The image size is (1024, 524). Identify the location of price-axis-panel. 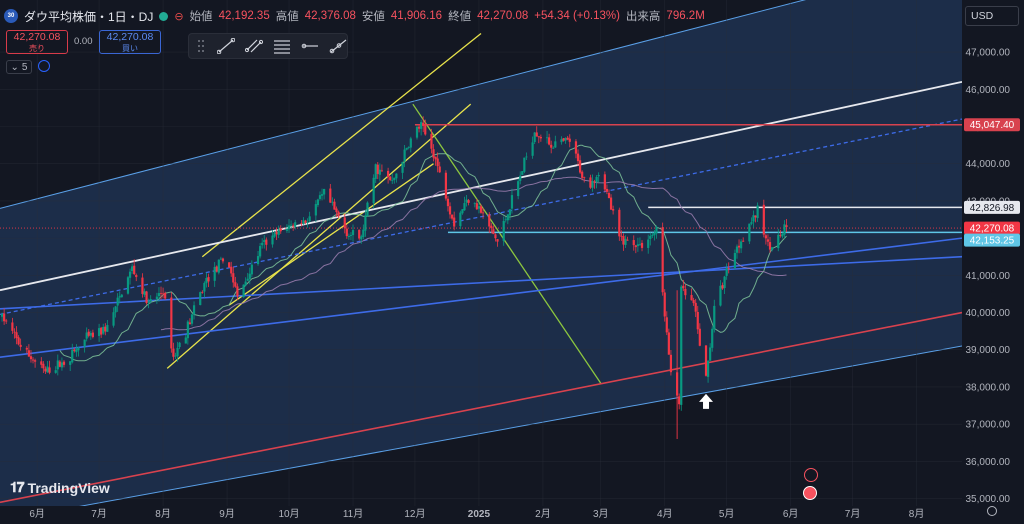
(993, 262).